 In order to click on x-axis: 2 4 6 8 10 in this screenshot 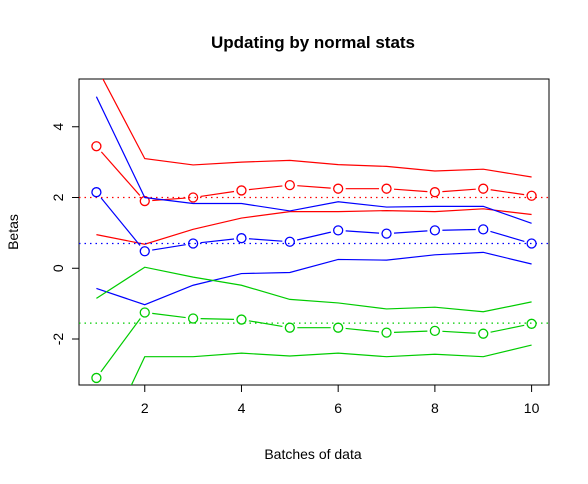, I will do `click(340, 400)`.